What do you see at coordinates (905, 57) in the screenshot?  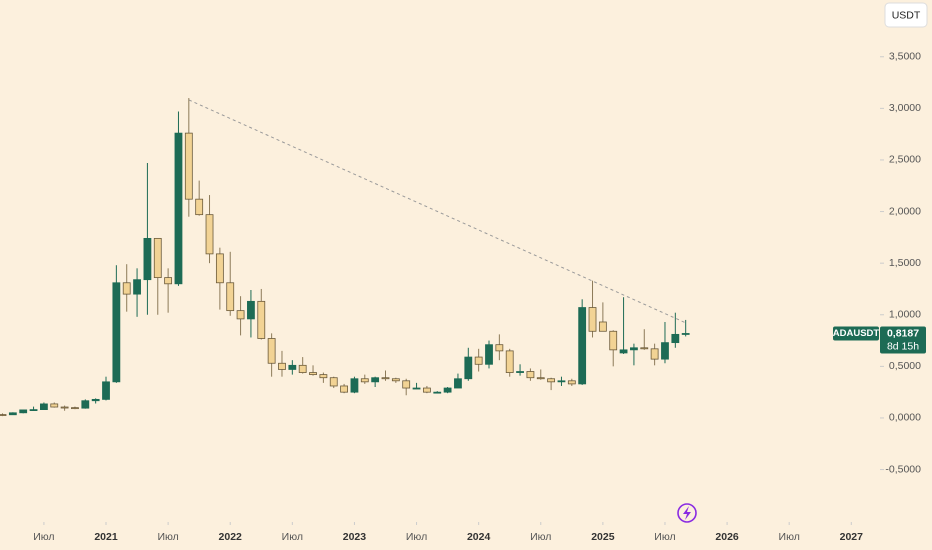 I see `y-tick-label: 3,5000` at bounding box center [905, 57].